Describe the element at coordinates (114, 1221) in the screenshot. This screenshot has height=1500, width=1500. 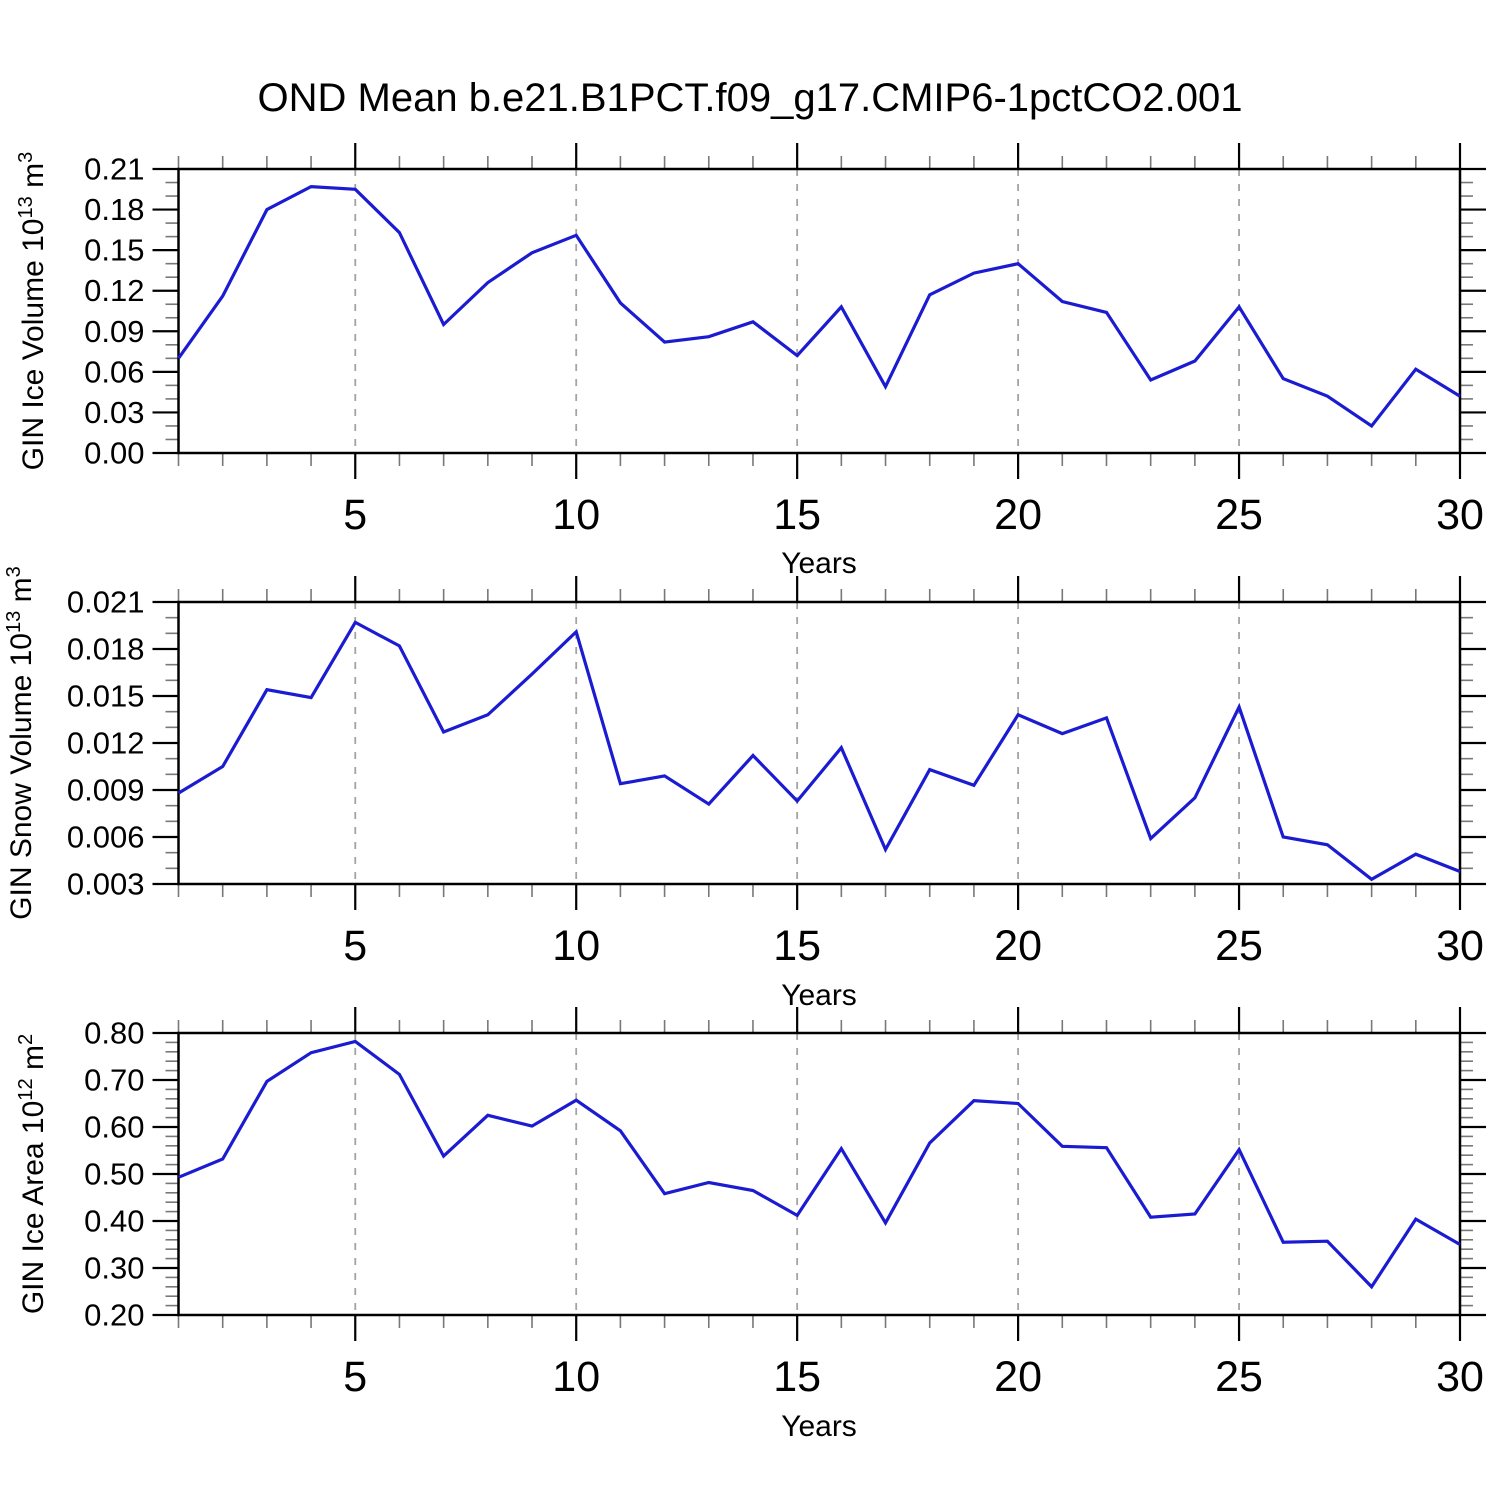
I see `y-tick-label: 0.40` at that location.